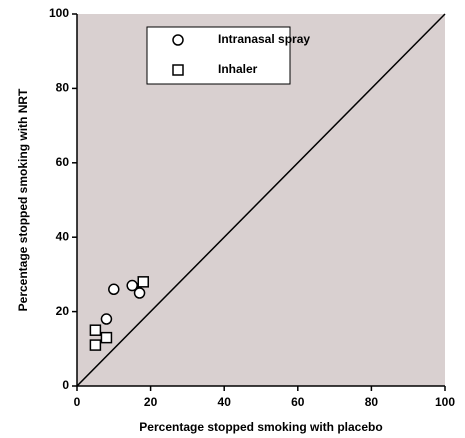 The height and width of the screenshot is (438, 465). I want to click on legend-label: Inhaler, so click(238, 69).